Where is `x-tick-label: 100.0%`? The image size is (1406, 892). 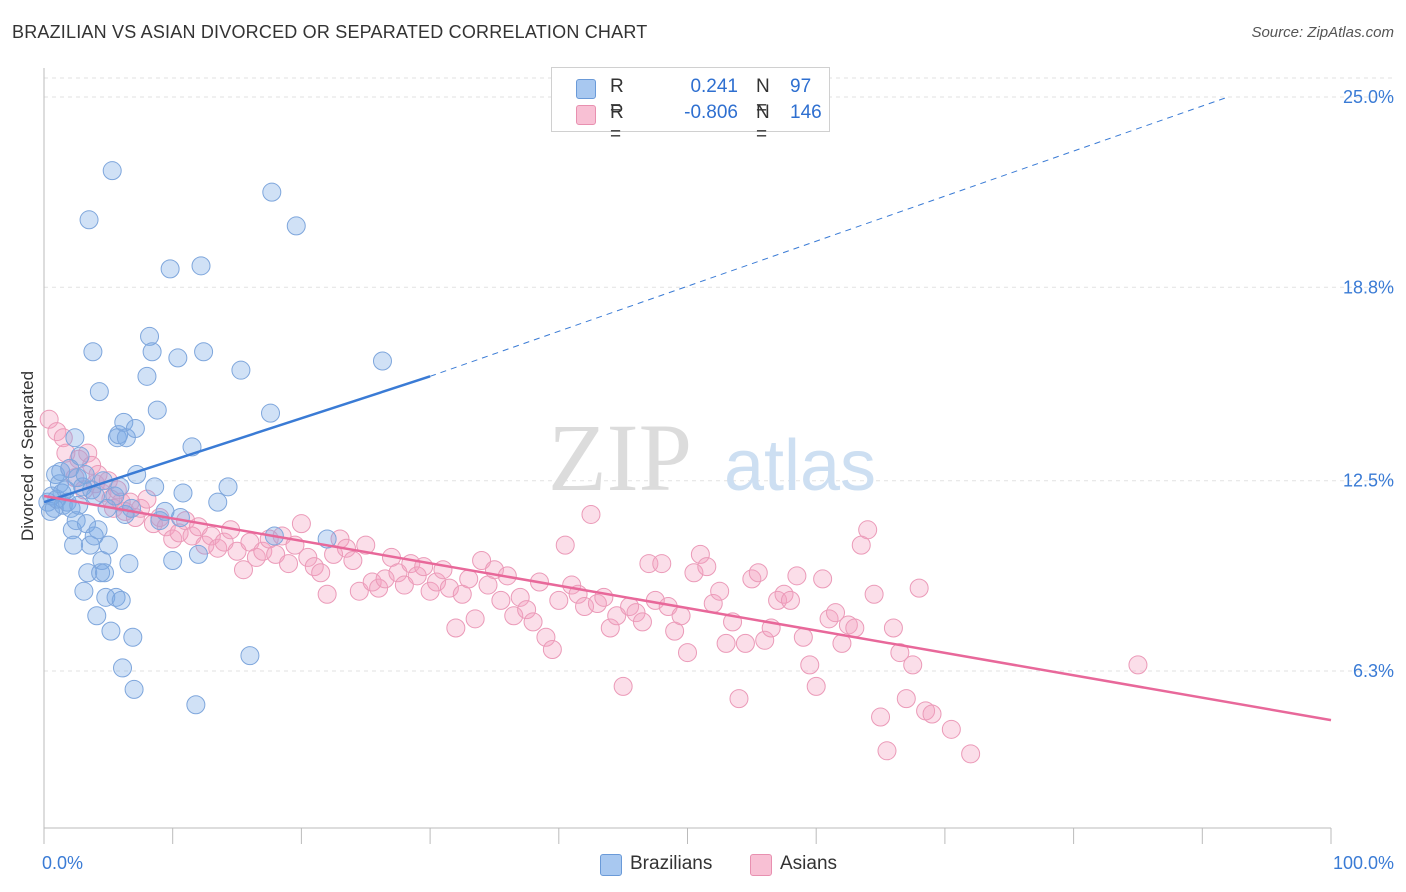 x-tick-label: 100.0% is located at coordinates (1363, 863).